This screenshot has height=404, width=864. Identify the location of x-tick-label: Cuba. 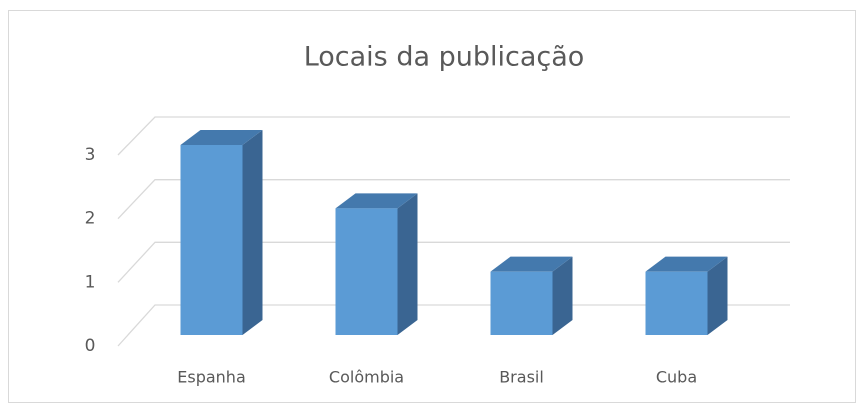
(676, 377).